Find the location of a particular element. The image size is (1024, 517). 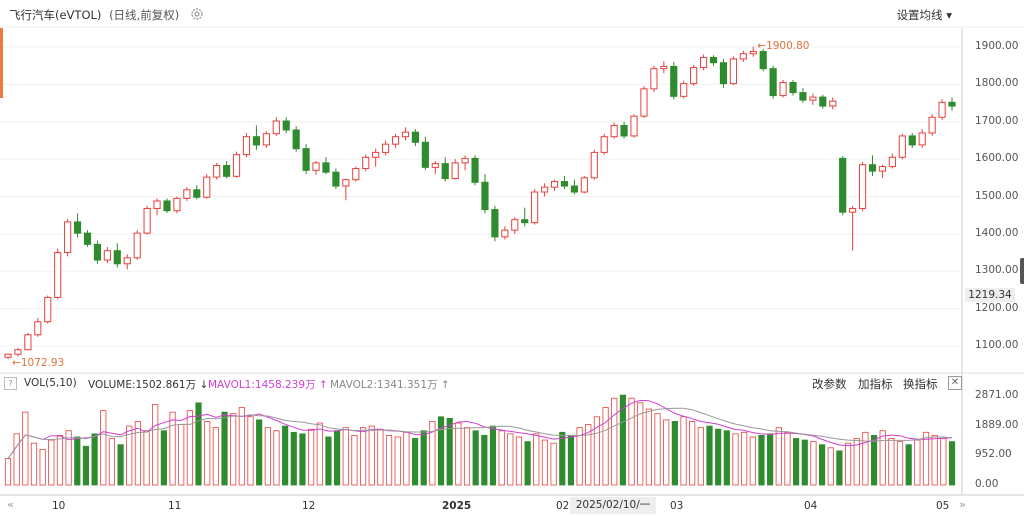

gear-icon is located at coordinates (197, 14).